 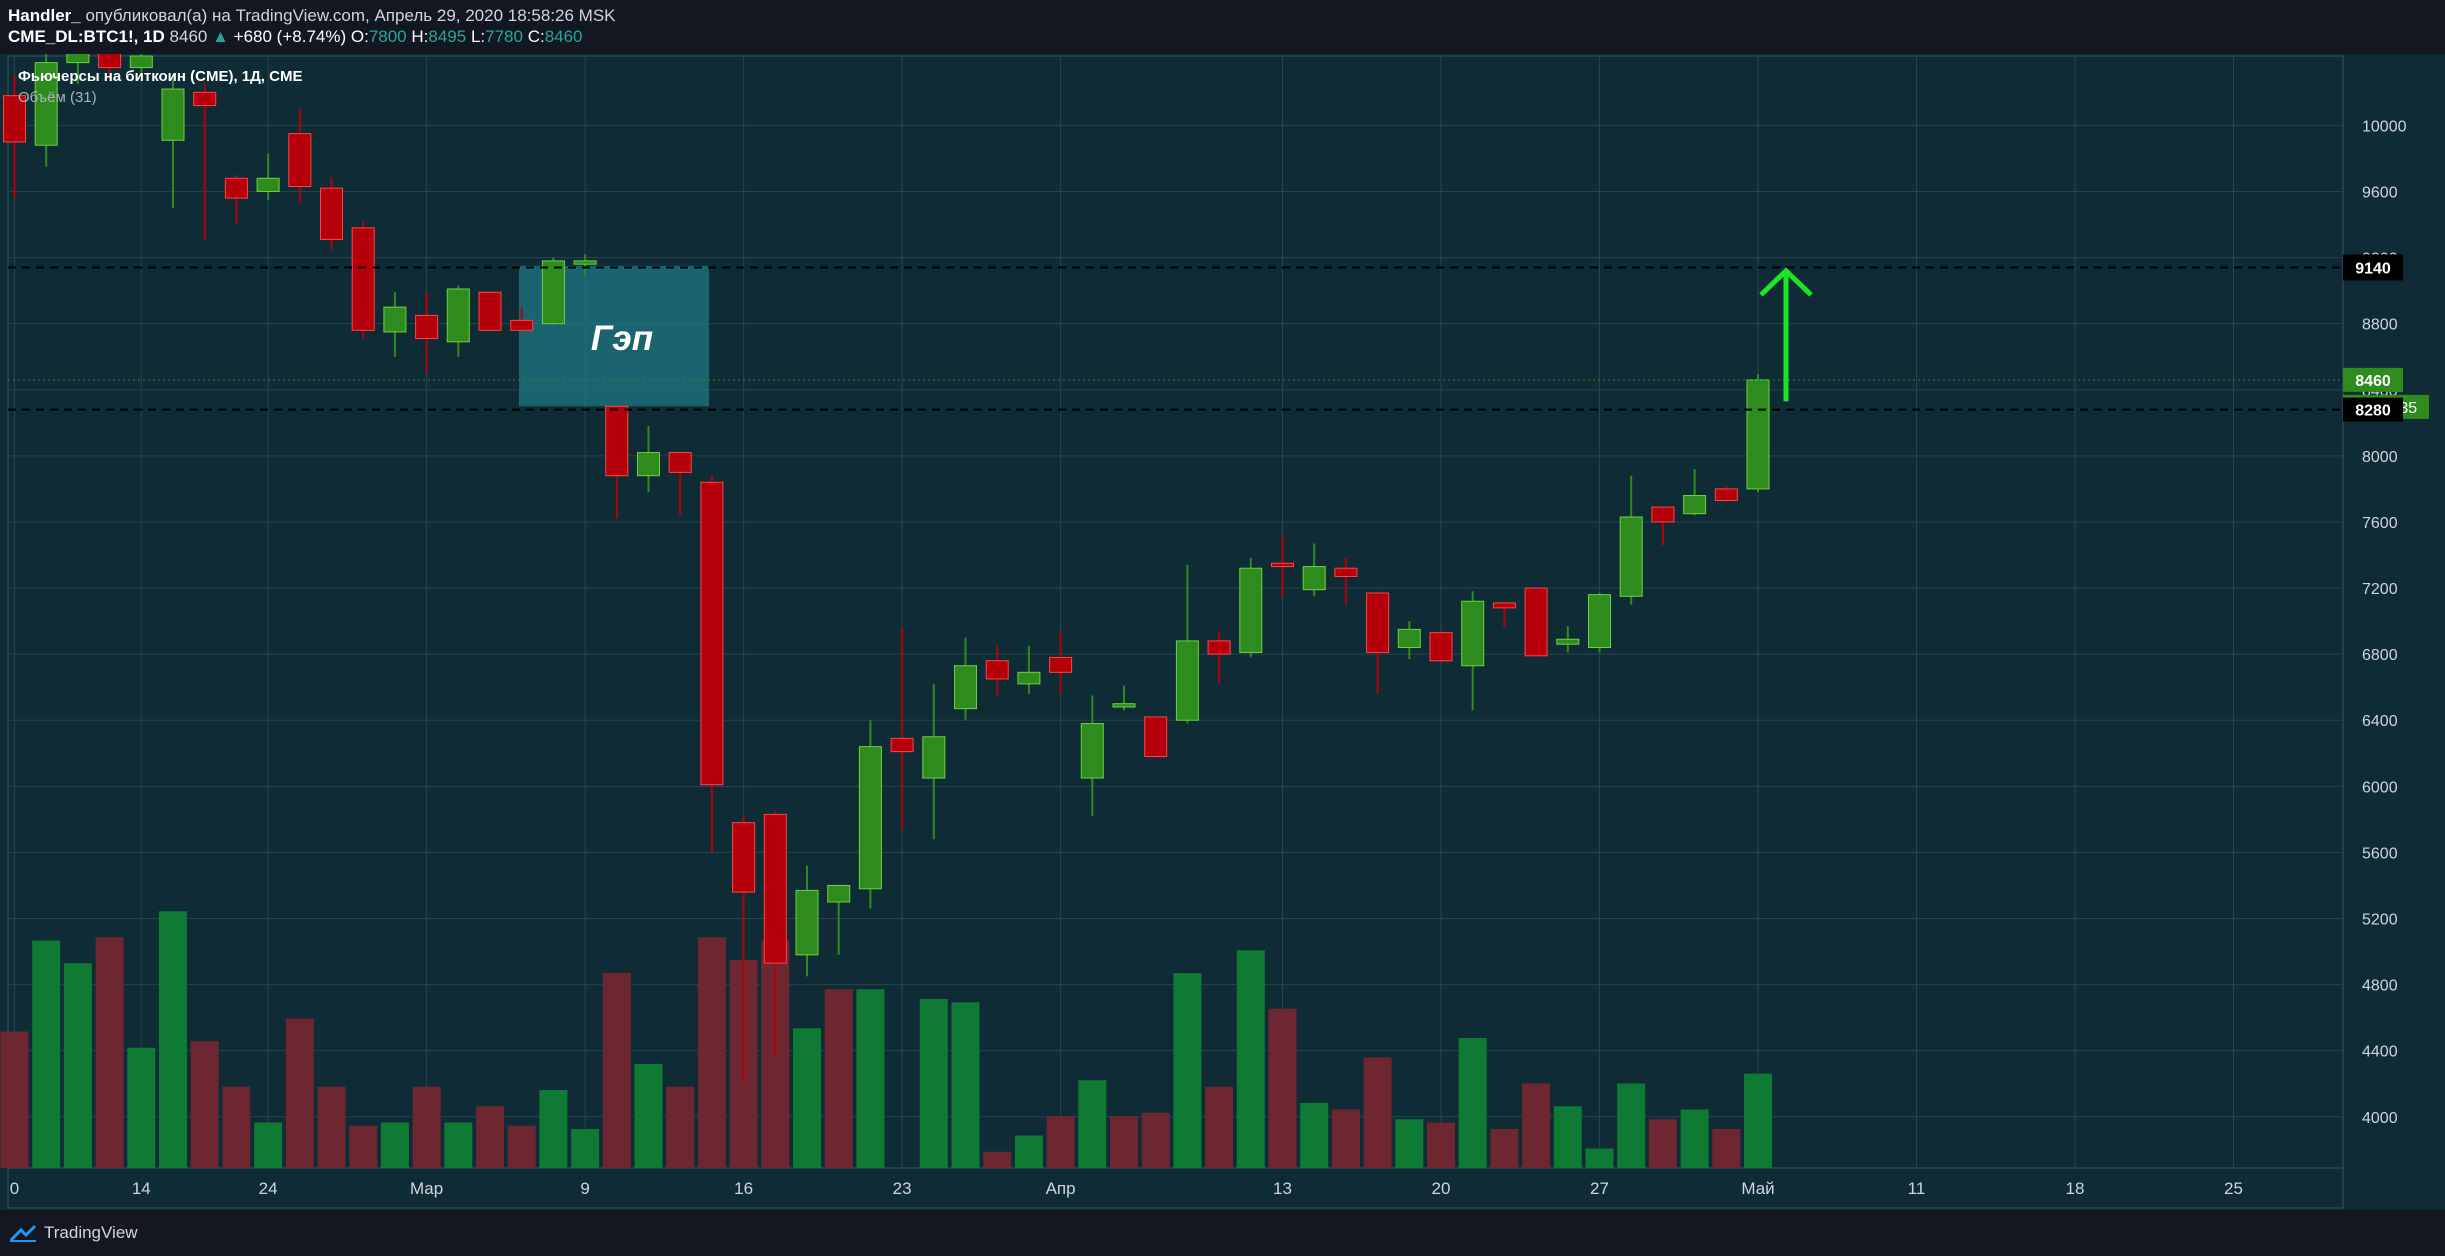 I want to click on level-high-tag, so click(x=2373, y=267).